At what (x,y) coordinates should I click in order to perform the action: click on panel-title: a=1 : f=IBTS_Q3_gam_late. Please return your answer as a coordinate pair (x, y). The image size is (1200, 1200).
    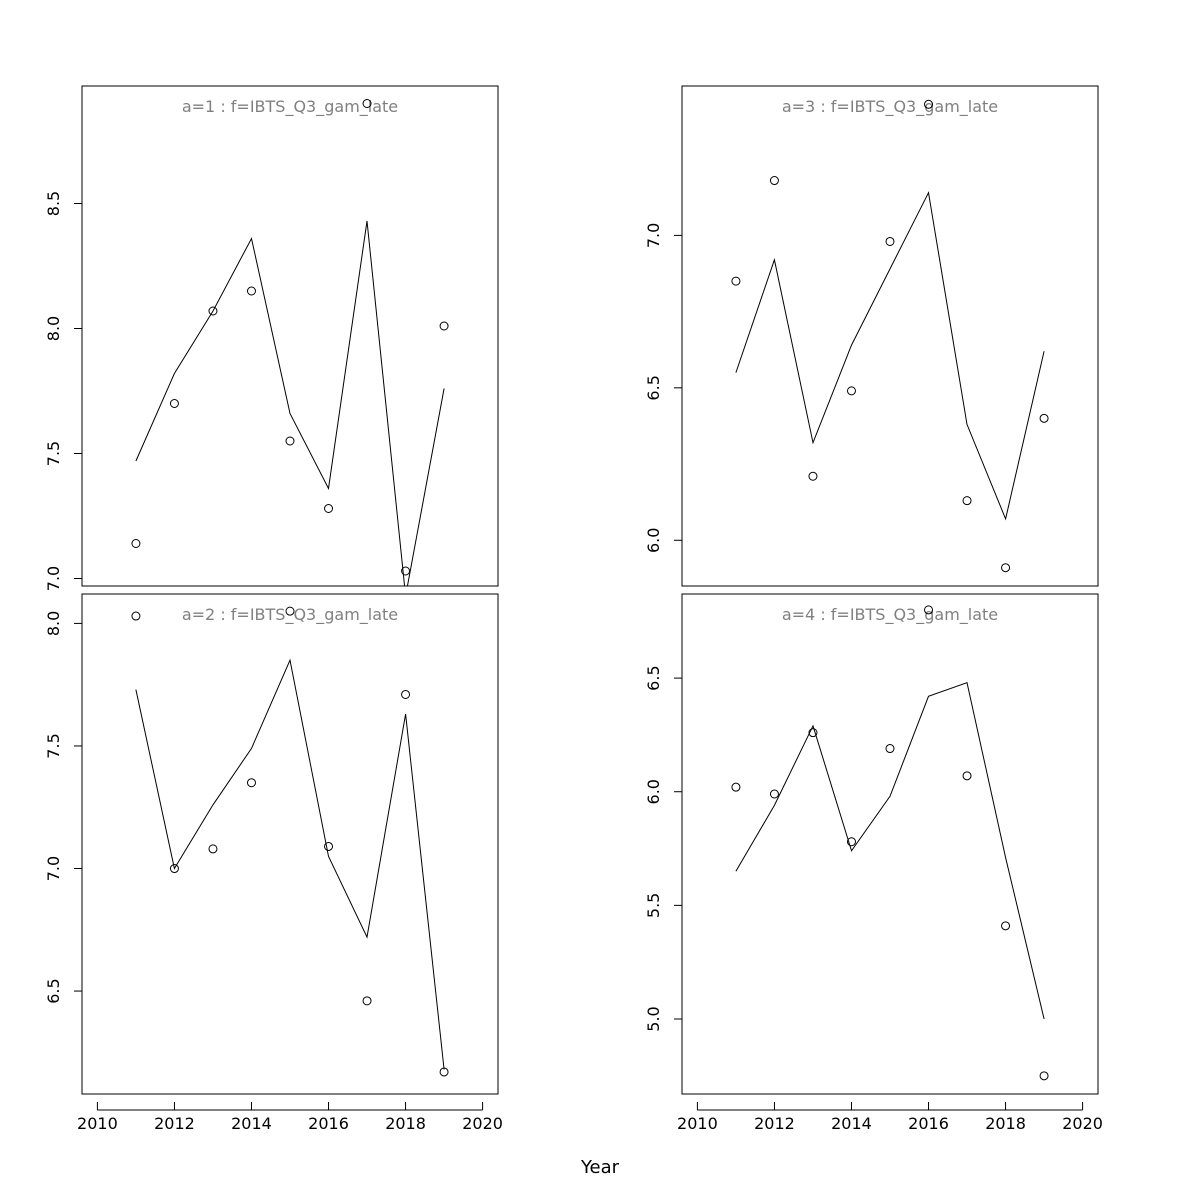
    Looking at the image, I should click on (290, 107).